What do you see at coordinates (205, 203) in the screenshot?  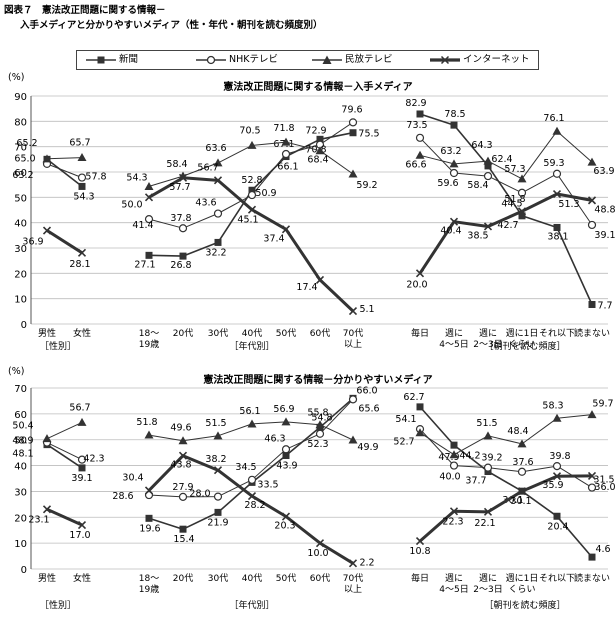 I see `data-label: 43.6` at bounding box center [205, 203].